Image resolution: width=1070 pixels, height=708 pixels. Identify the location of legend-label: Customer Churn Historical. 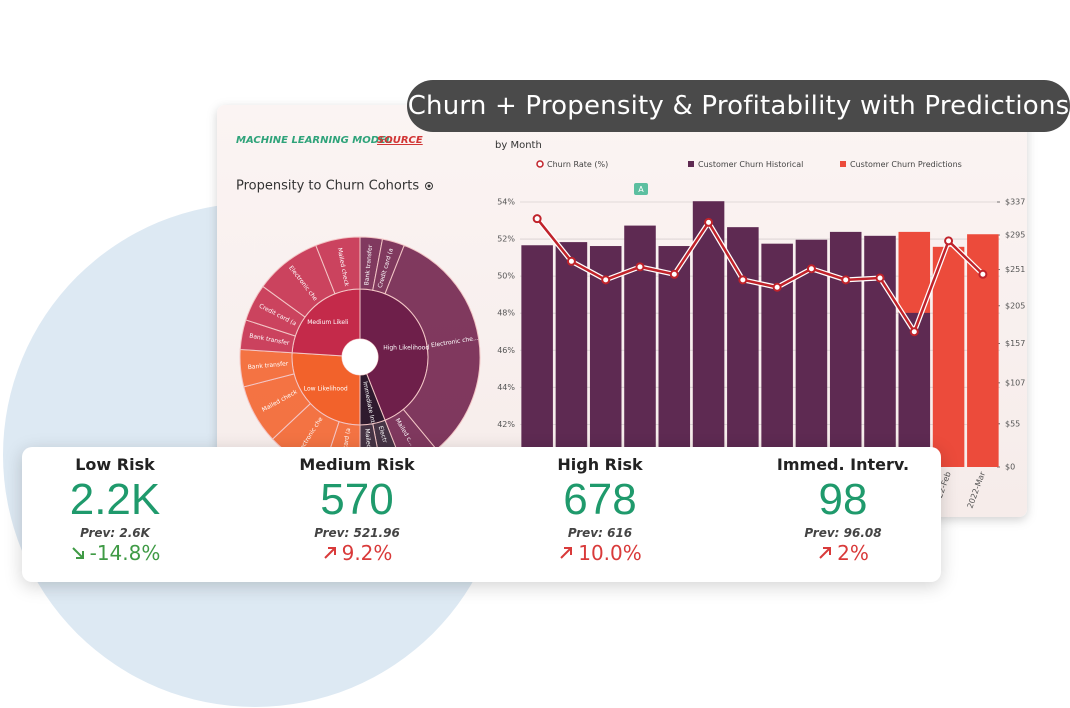
(750, 164).